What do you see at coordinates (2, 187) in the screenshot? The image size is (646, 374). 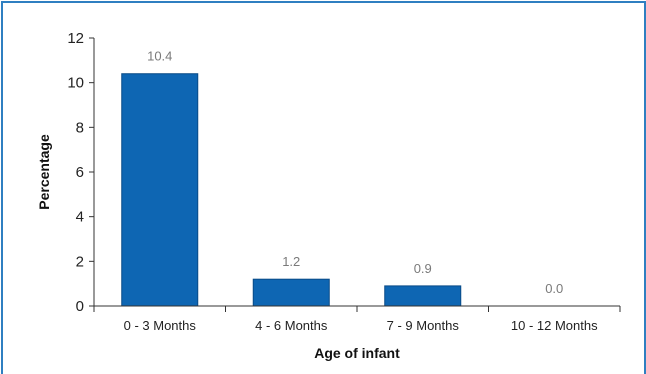 I see `frame-edge-left` at bounding box center [2, 187].